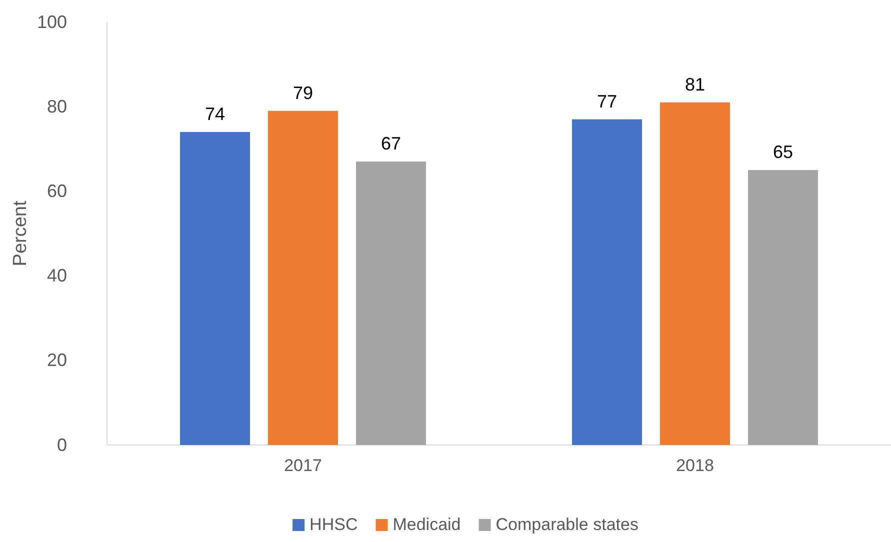 This screenshot has width=891, height=542. What do you see at coordinates (303, 466) in the screenshot?
I see `x-tick-label: 2017` at bounding box center [303, 466].